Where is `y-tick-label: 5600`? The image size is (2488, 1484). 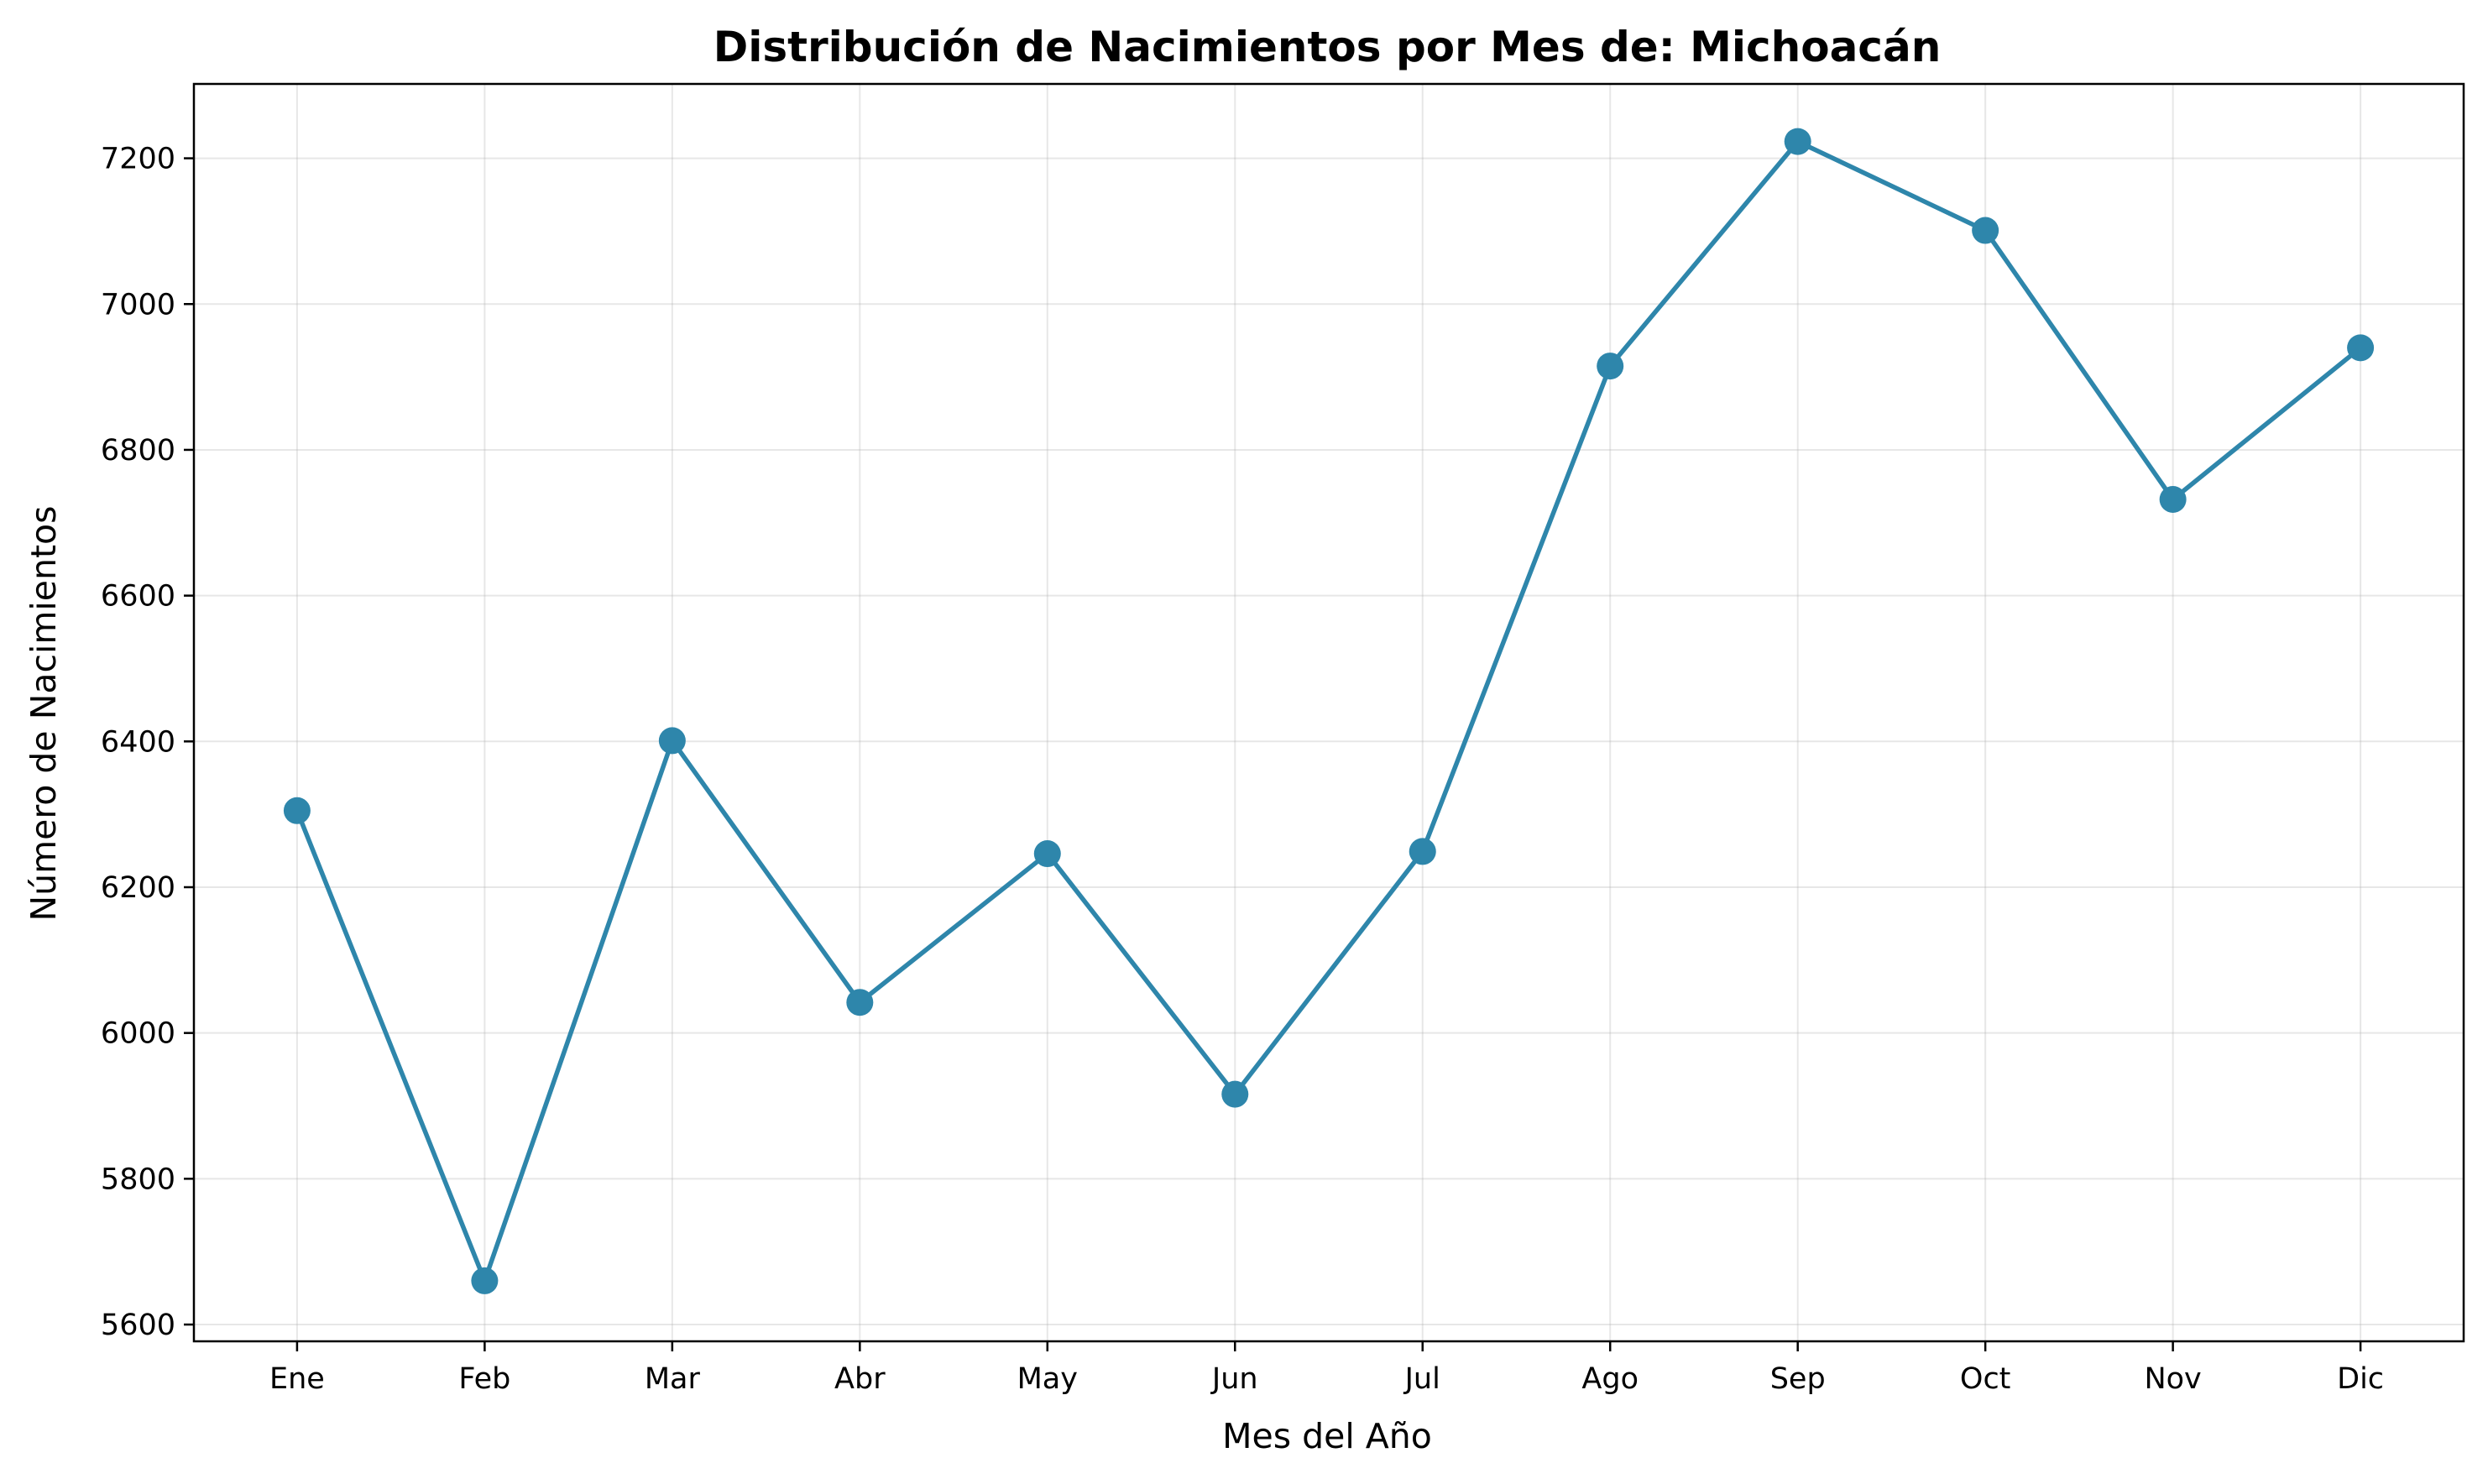 y-tick-label: 5600 is located at coordinates (138, 1325).